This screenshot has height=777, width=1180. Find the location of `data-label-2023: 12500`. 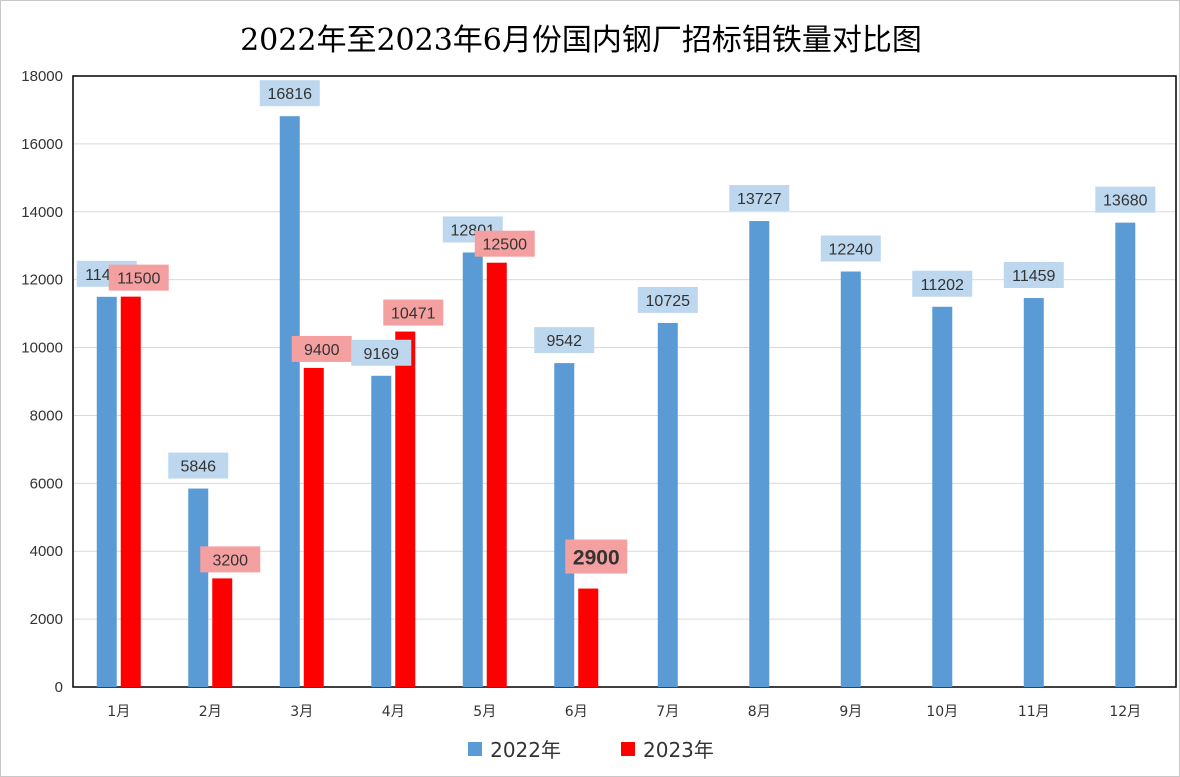

data-label-2023: 12500 is located at coordinates (505, 245).